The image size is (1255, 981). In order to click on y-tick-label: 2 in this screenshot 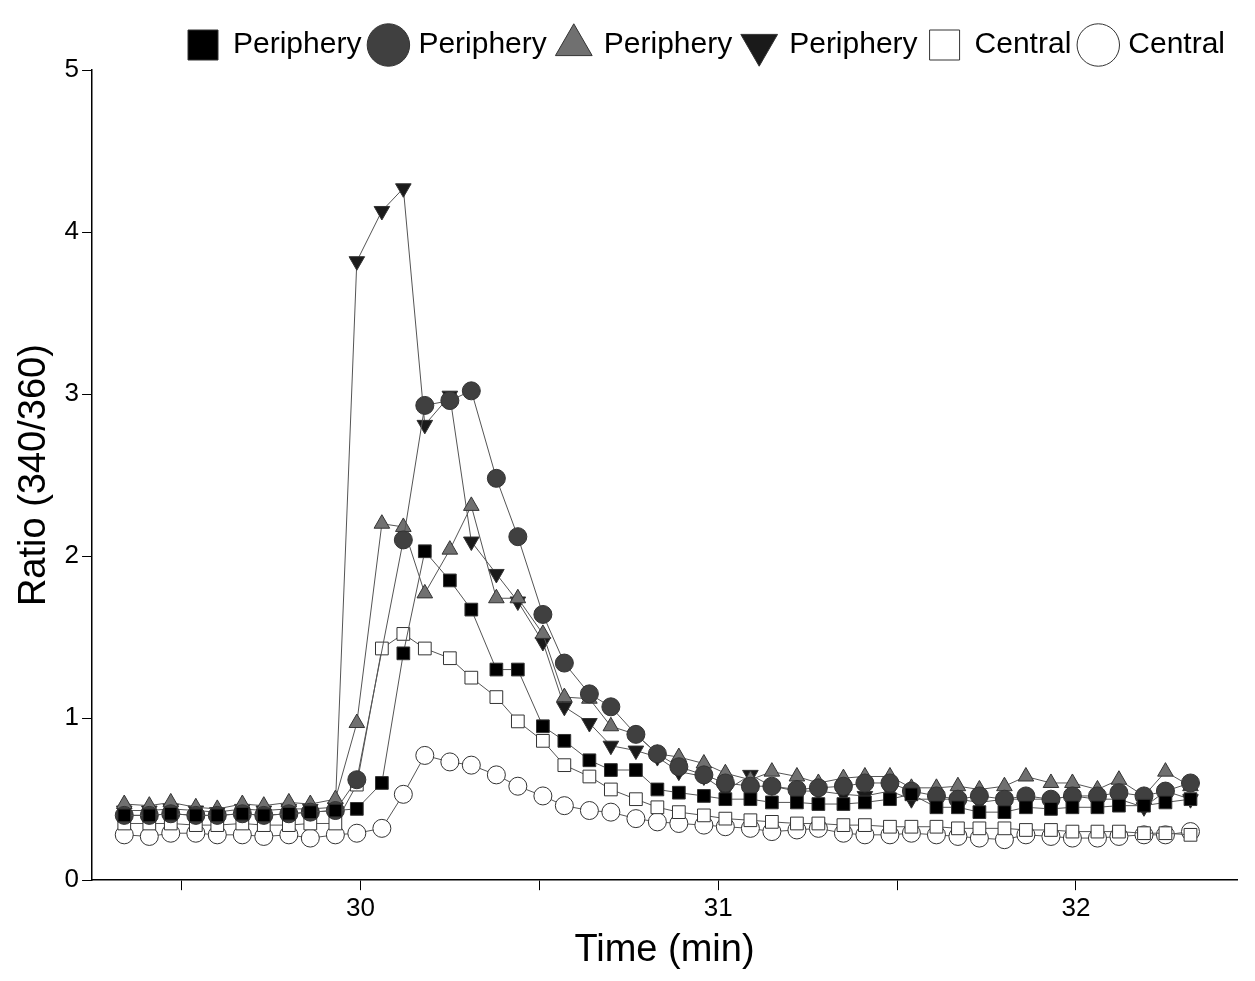, I will do `click(72, 554)`.